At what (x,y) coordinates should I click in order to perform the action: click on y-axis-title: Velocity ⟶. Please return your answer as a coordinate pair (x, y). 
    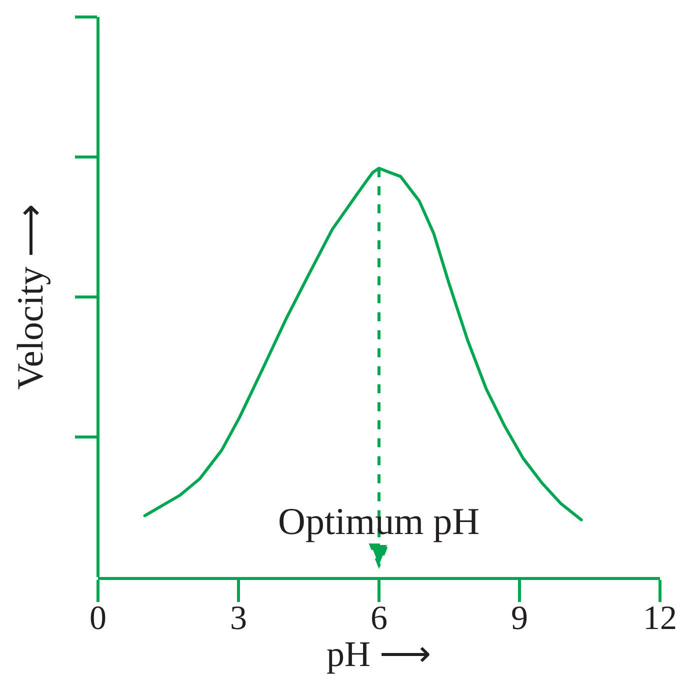
    Looking at the image, I should click on (31, 297).